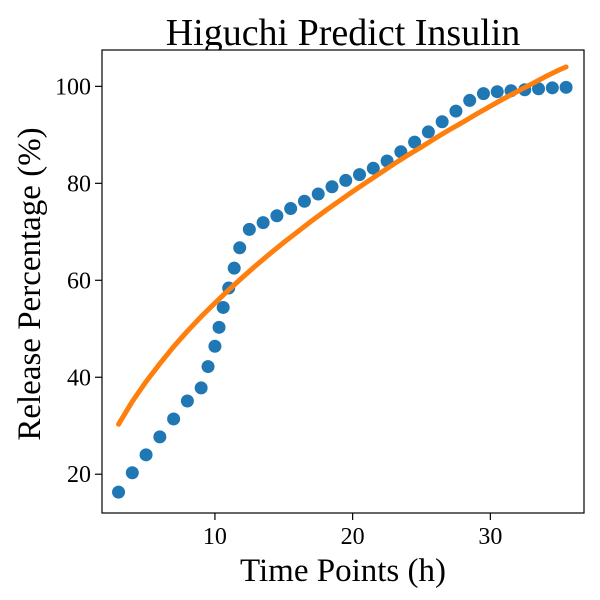 The image size is (600, 600). Describe the element at coordinates (353, 537) in the screenshot. I see `x-tick-label: 20` at that location.